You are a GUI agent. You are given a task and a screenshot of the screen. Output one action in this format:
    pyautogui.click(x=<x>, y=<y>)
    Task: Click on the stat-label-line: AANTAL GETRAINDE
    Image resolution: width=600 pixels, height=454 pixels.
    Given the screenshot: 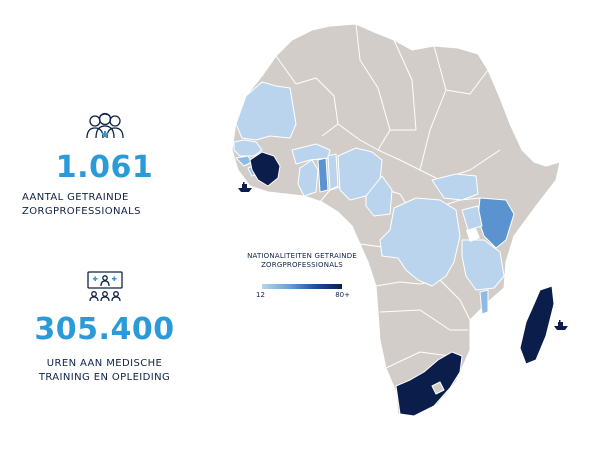 What is the action you would take?
    pyautogui.click(x=75, y=197)
    